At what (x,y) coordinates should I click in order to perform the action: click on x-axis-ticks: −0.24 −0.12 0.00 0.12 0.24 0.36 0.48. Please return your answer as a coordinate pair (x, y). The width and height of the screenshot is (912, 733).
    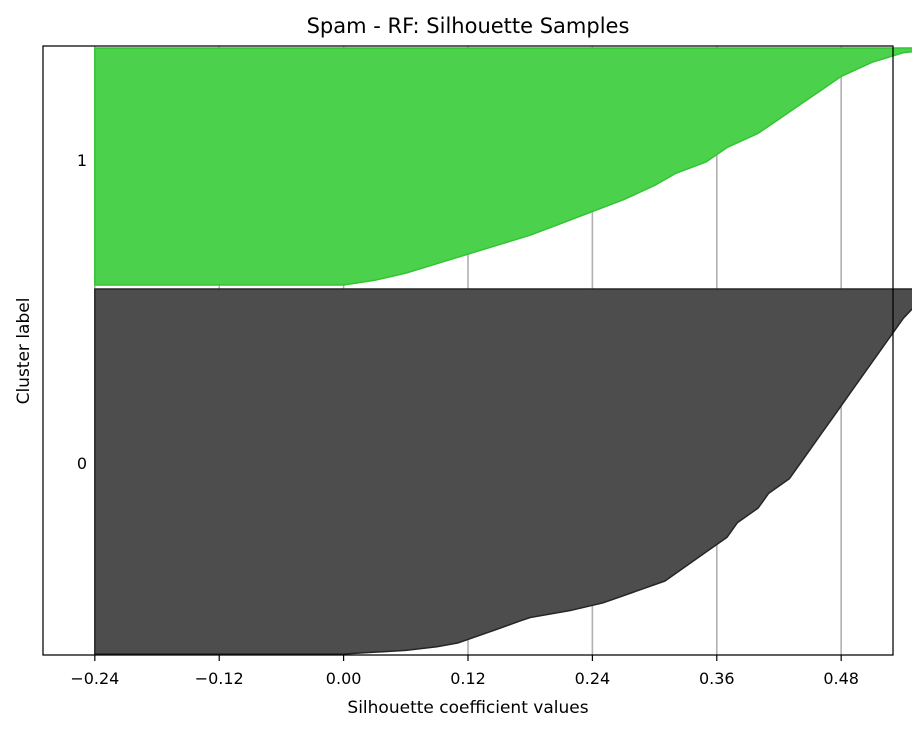
    Looking at the image, I should click on (464, 671).